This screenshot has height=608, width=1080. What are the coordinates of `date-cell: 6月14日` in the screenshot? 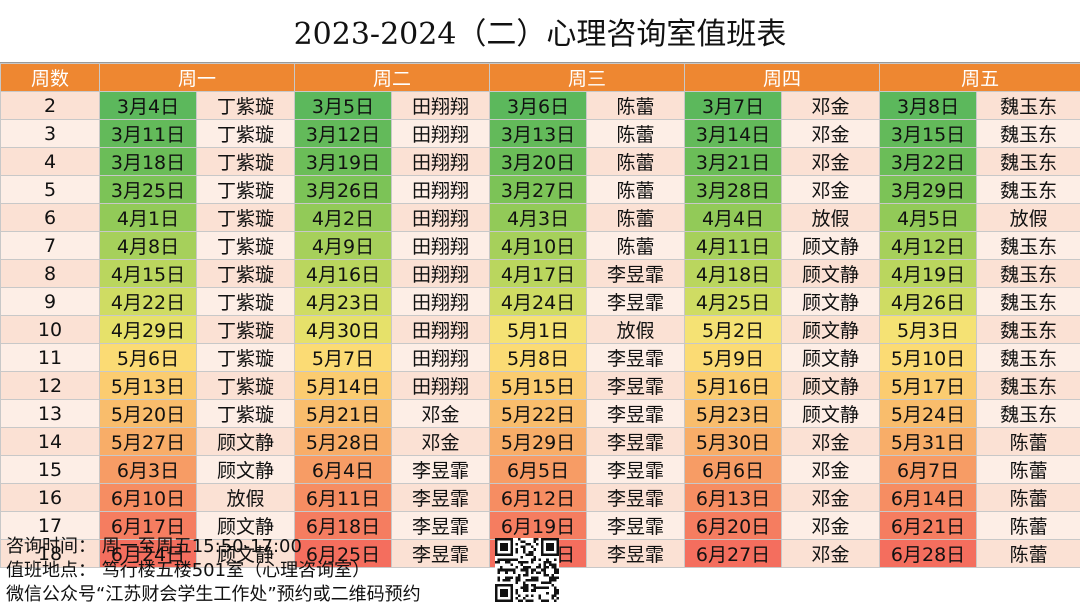 It's located at (928, 497).